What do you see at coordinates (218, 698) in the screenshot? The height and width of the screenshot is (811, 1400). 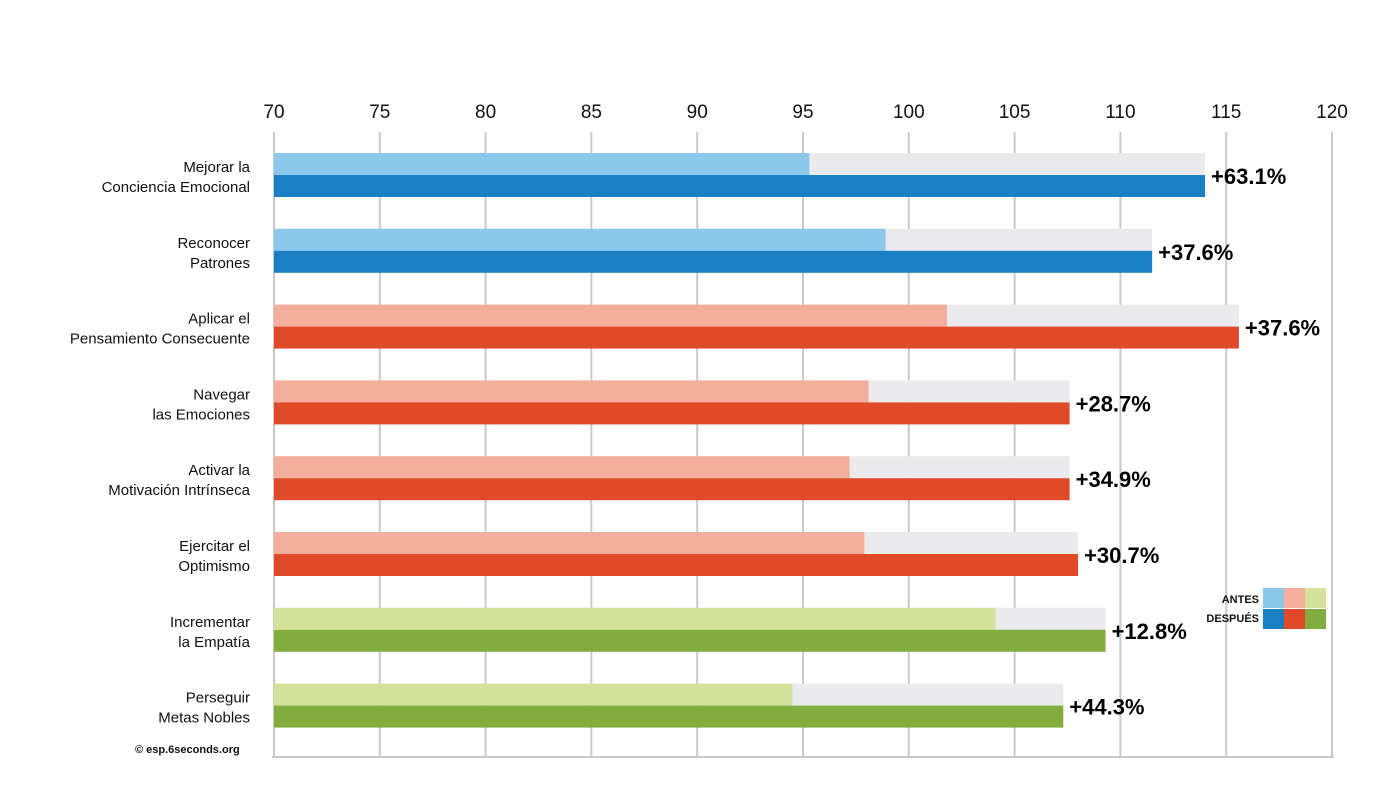 I see `category-label-line1: Perseguir` at bounding box center [218, 698].